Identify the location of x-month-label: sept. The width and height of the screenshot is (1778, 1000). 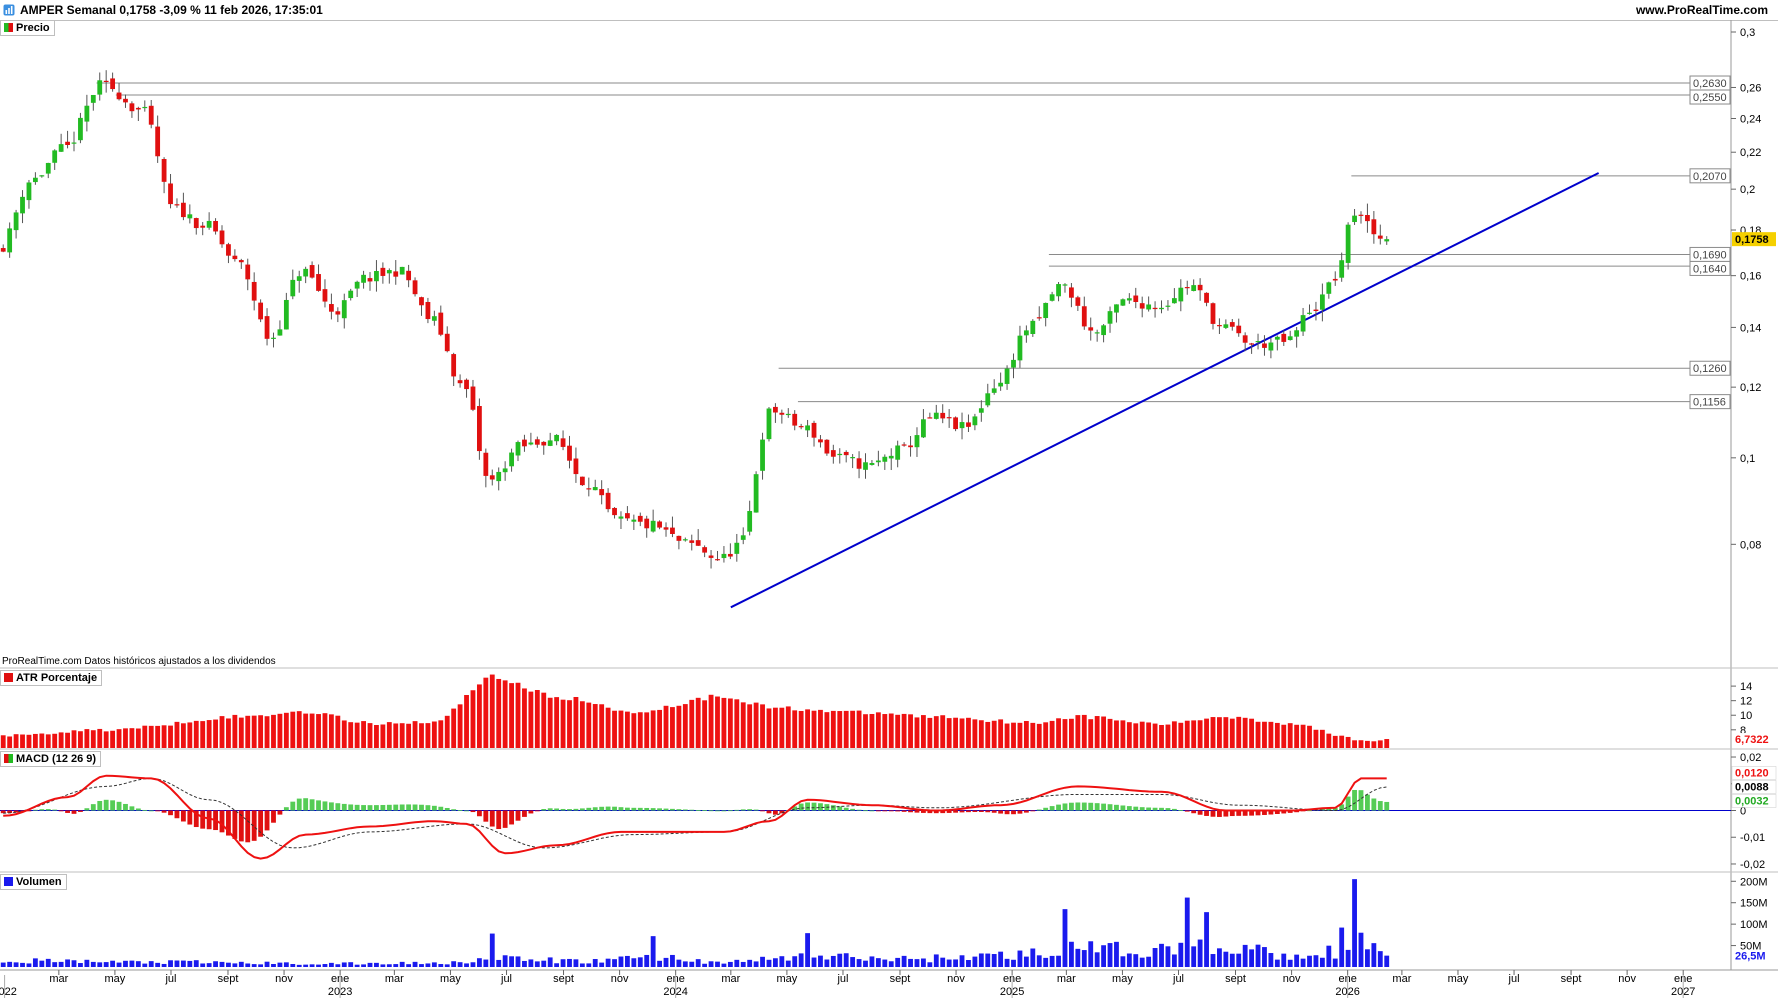
(1571, 979).